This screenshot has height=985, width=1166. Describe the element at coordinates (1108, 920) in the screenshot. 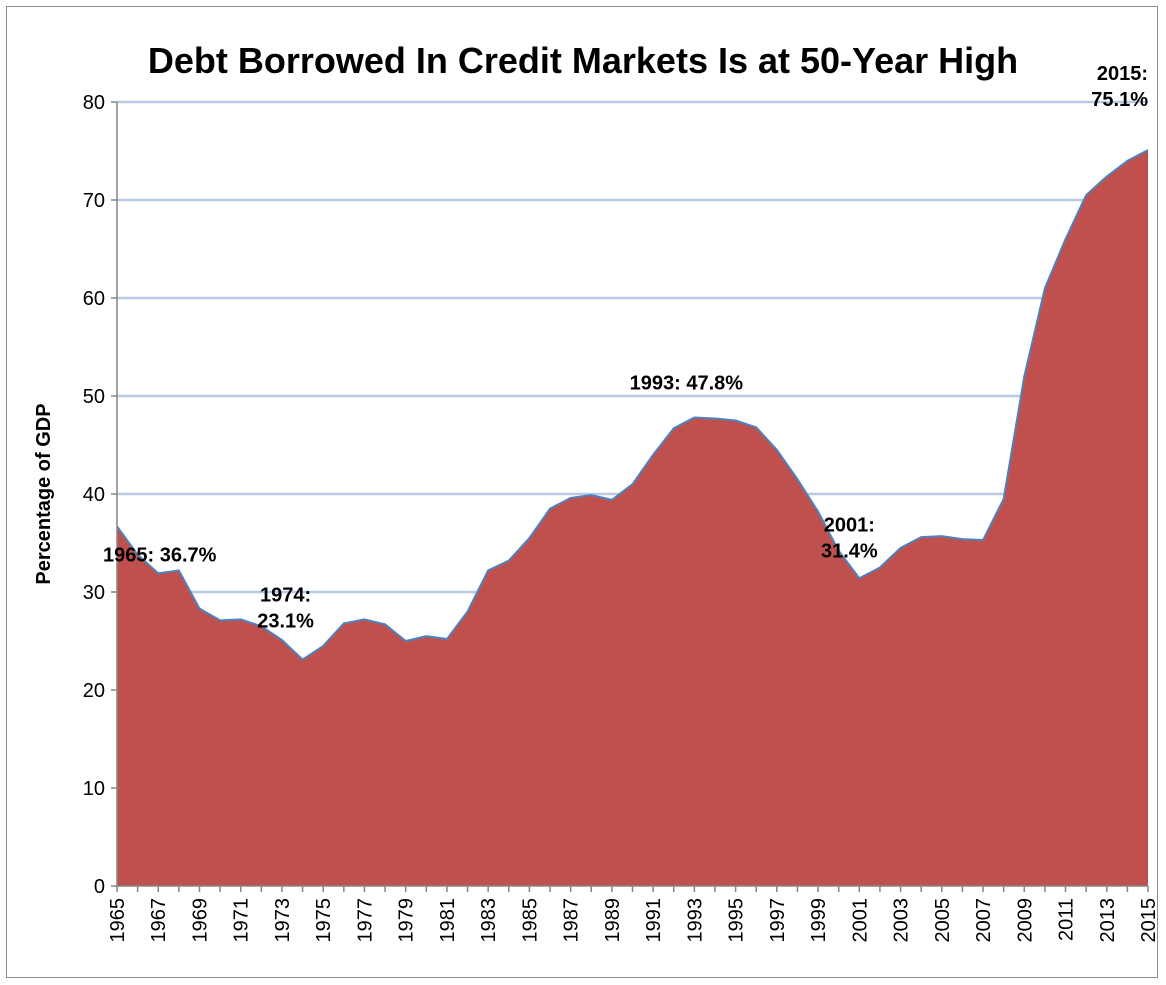

I see `x-tick-label: 2013` at that location.